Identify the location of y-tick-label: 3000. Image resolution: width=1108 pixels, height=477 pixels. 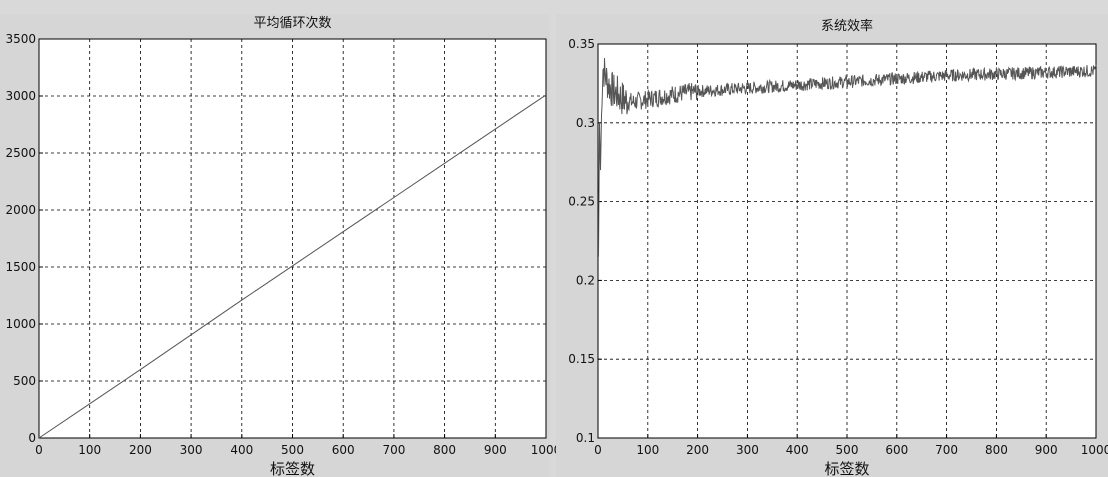
(20, 96).